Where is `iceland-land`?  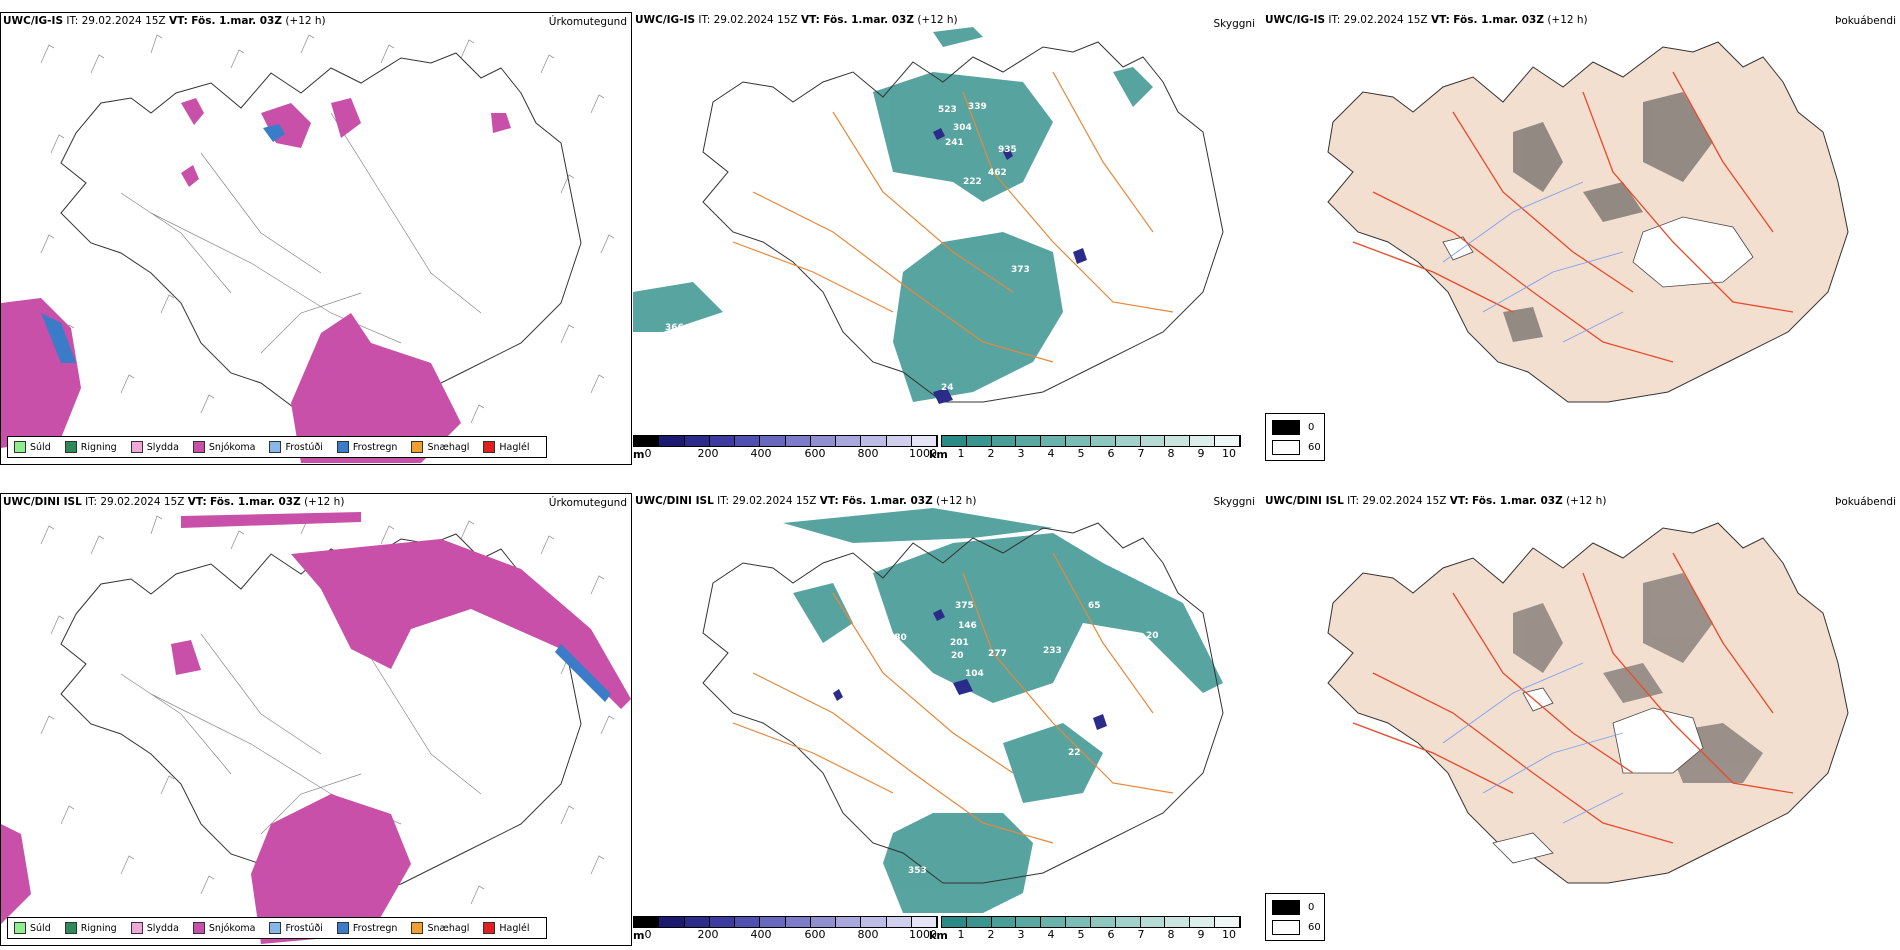 iceland-land is located at coordinates (1588, 222).